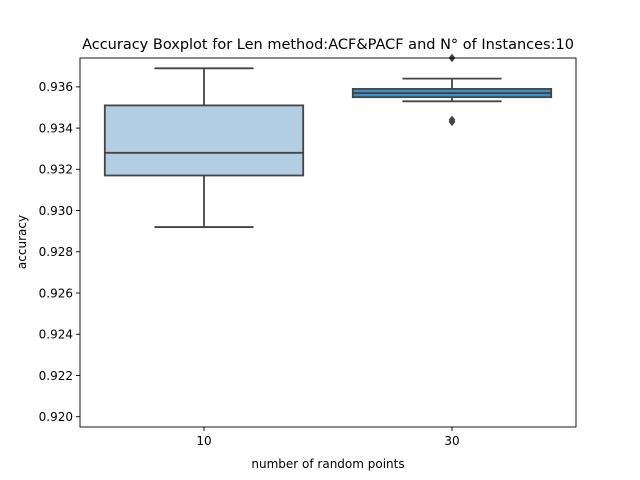 Image resolution: width=640 pixels, height=480 pixels. I want to click on y-tick-label: 0.920, so click(56, 417).